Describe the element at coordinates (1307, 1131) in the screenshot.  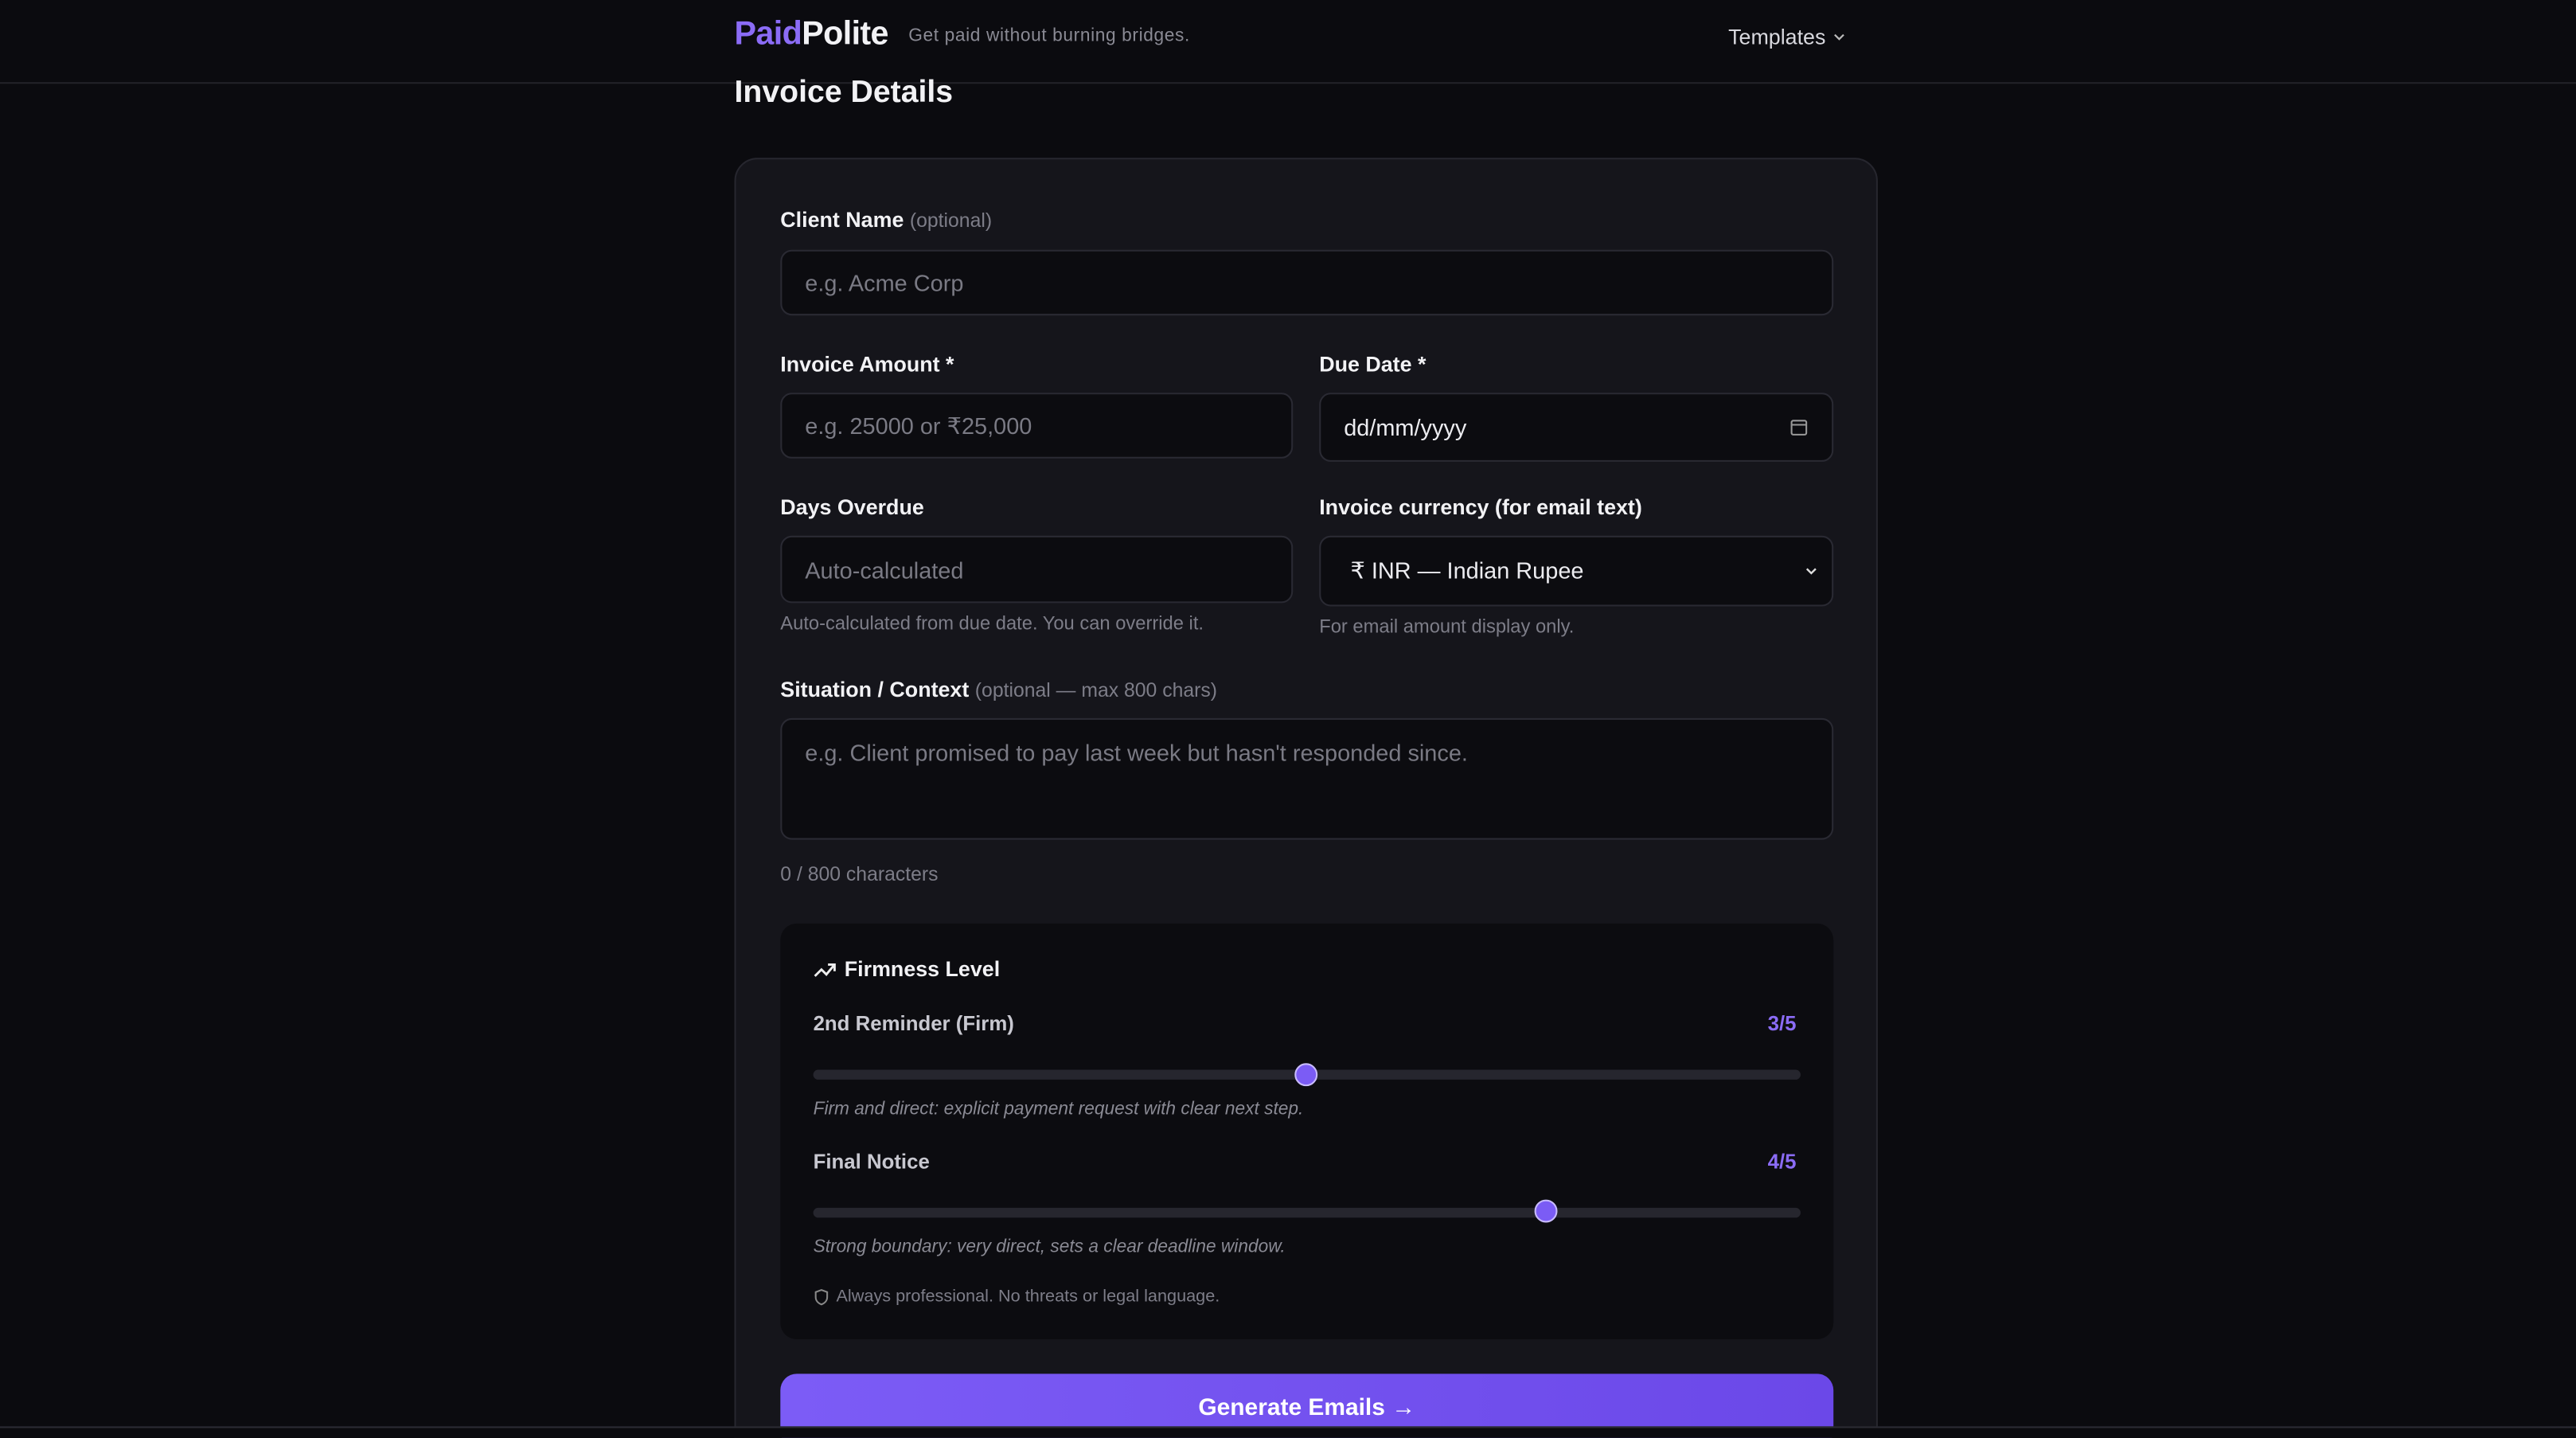
I see `firmness-panel` at that location.